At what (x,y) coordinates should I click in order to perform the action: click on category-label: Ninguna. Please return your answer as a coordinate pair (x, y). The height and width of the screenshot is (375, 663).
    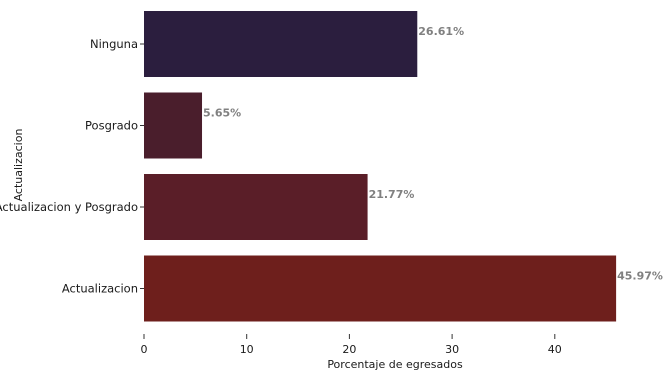
    Looking at the image, I should click on (114, 44).